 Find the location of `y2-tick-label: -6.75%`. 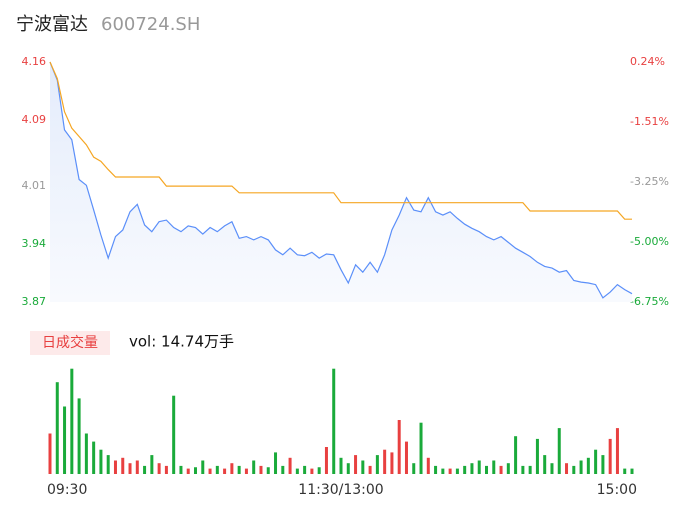

y2-tick-label: -6.75% is located at coordinates (649, 301).